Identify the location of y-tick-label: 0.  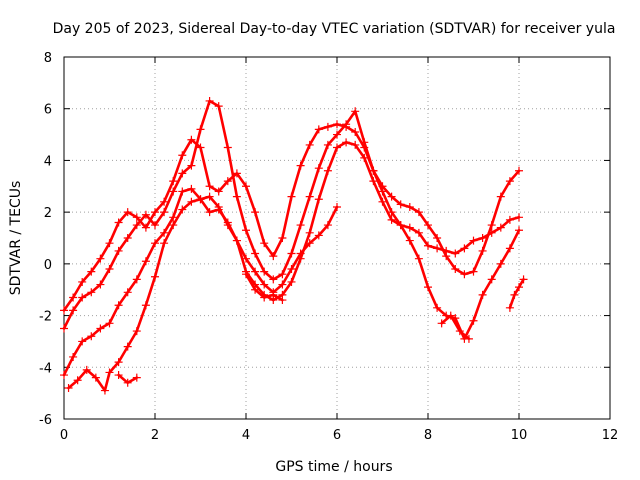
(48, 265).